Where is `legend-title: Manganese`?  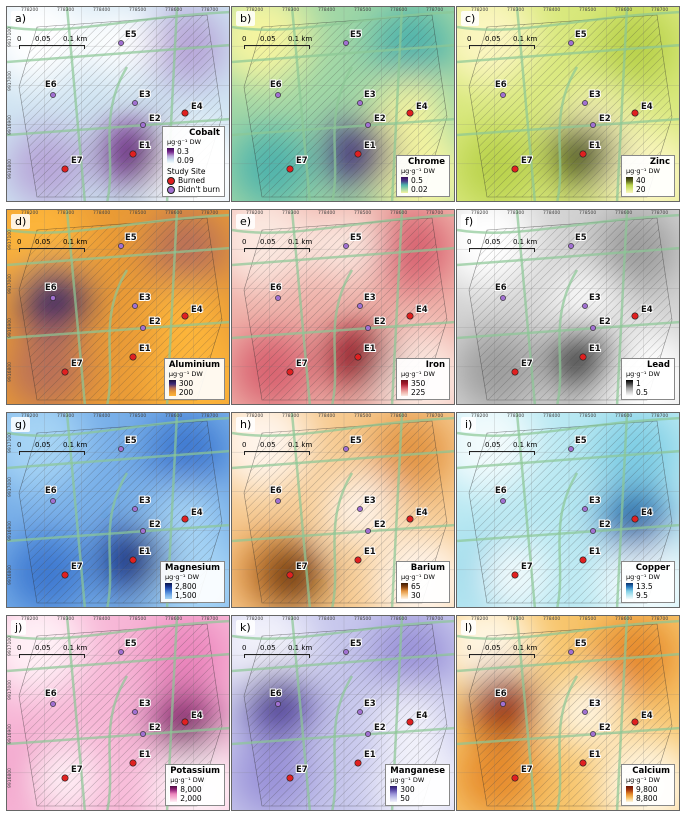 legend-title: Manganese is located at coordinates (417, 771).